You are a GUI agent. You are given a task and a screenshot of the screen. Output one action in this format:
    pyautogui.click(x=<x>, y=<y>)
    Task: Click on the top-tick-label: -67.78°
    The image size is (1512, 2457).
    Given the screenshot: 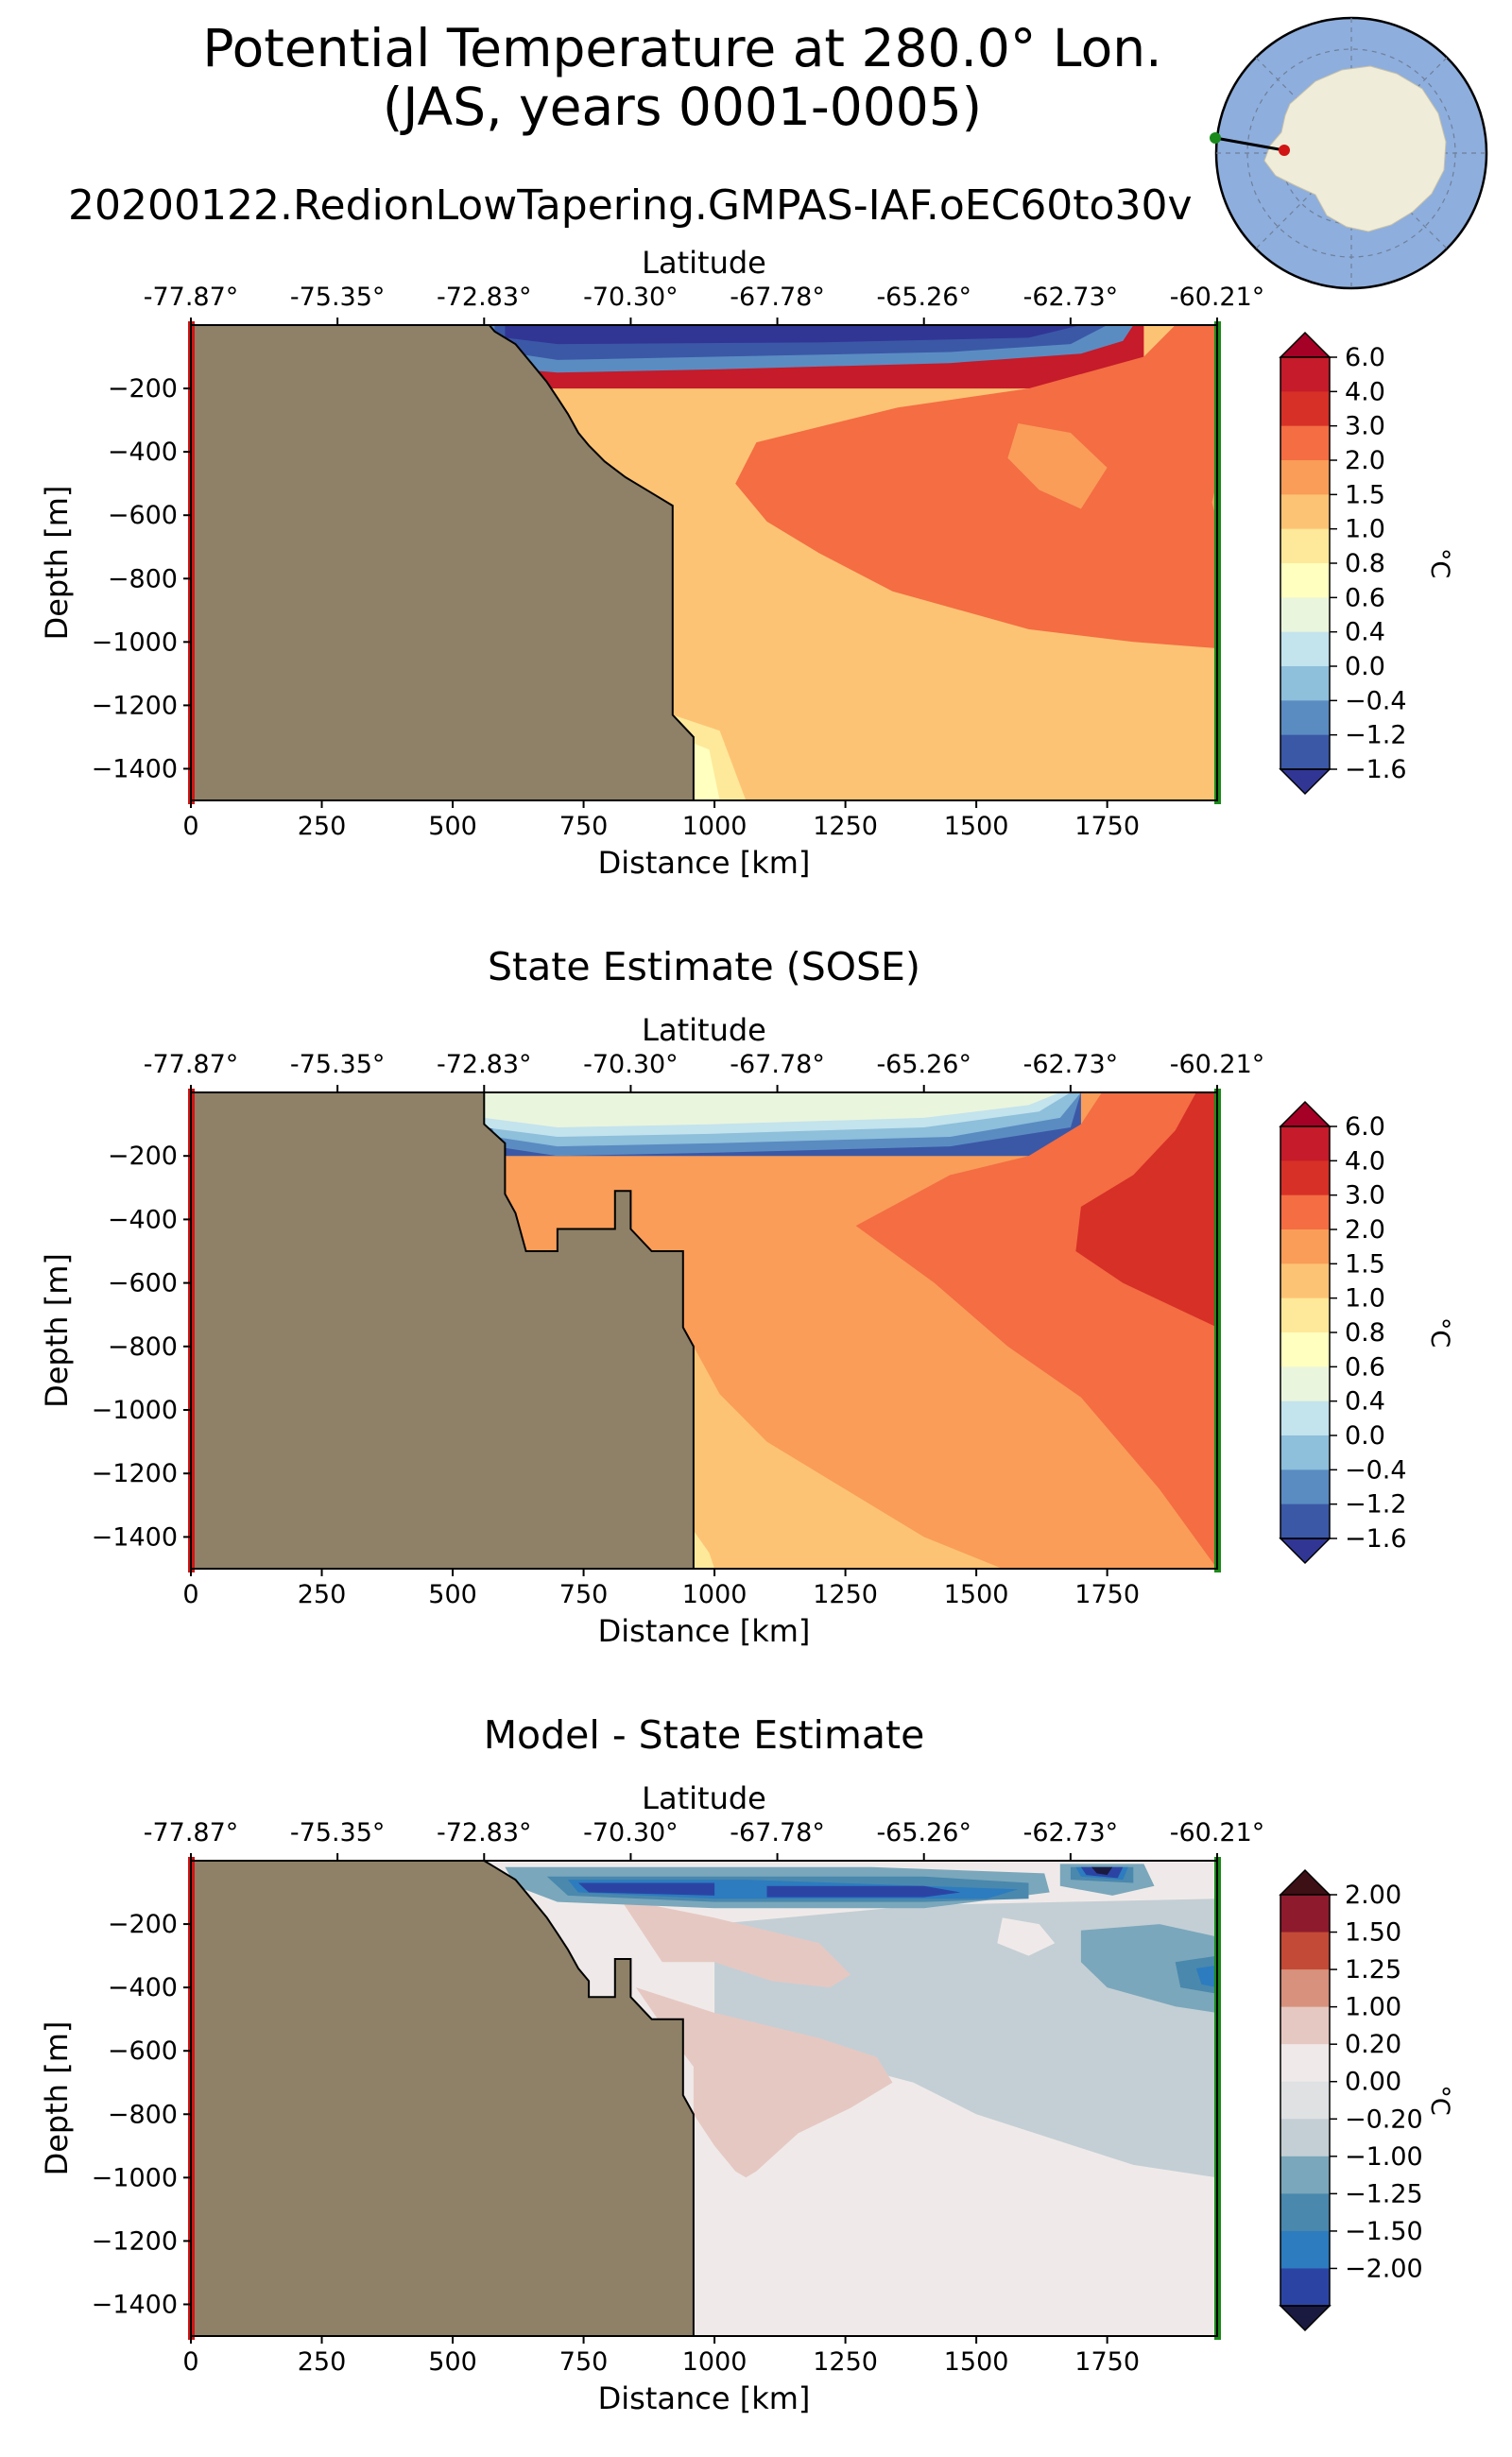 What is the action you would take?
    pyautogui.click(x=777, y=1832)
    